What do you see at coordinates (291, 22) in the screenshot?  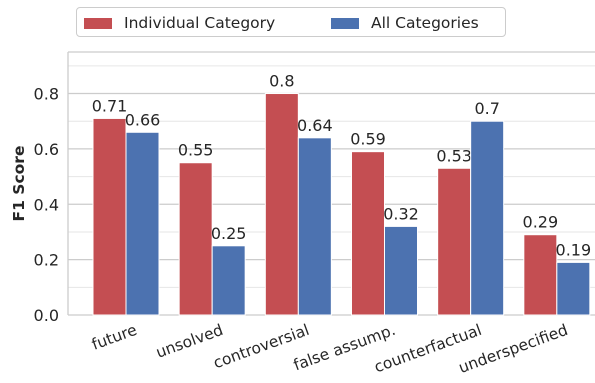 I see `legend: Individual Category All Categories` at bounding box center [291, 22].